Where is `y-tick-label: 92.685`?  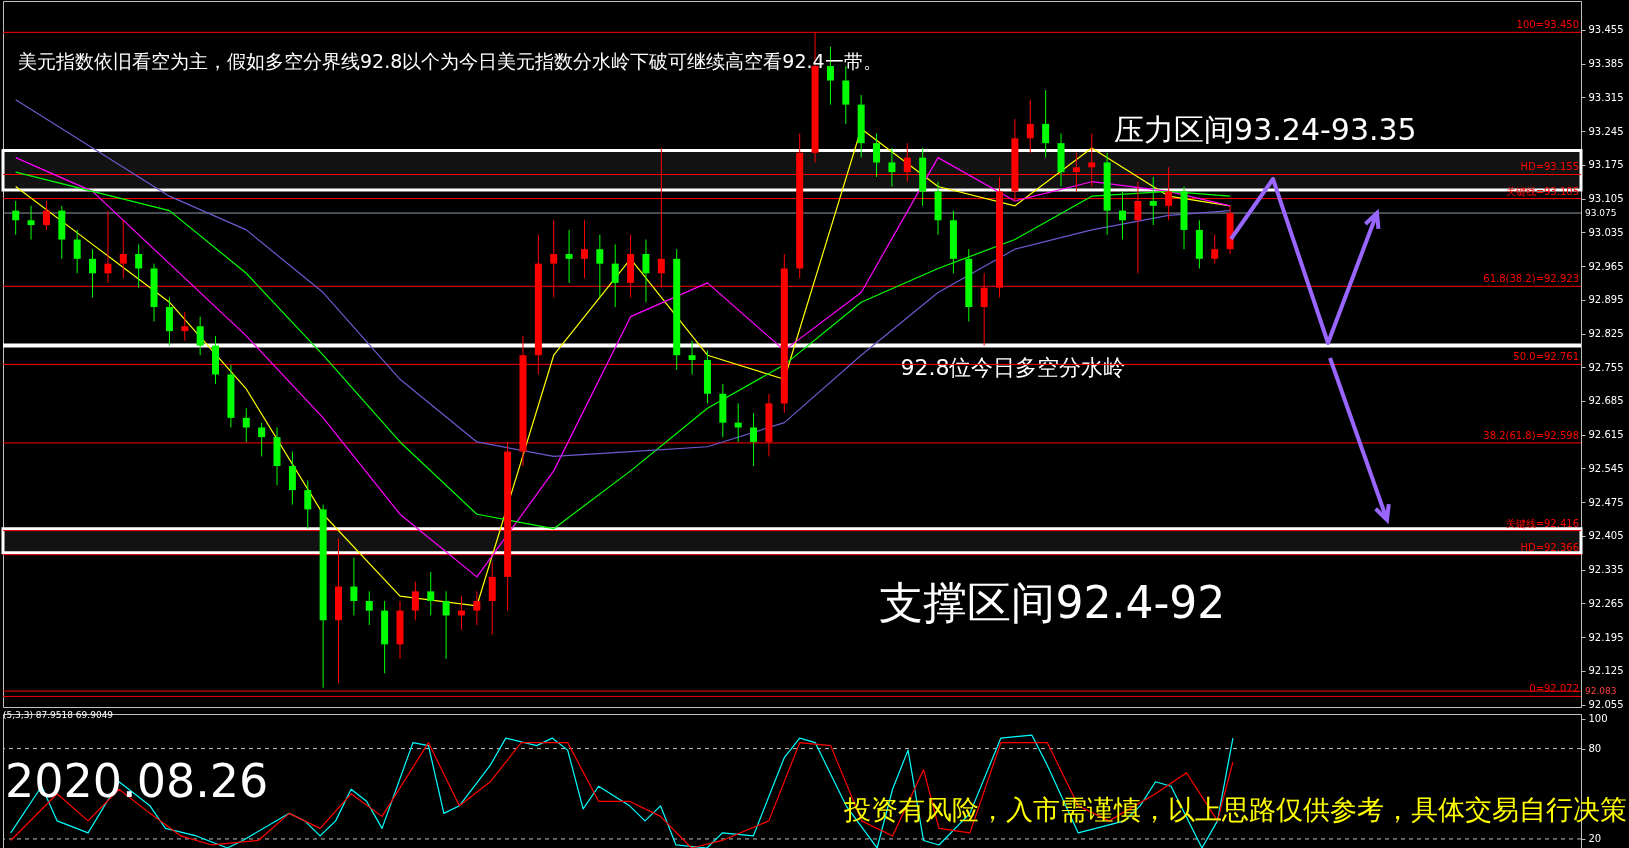 y-tick-label: 92.685 is located at coordinates (1606, 401).